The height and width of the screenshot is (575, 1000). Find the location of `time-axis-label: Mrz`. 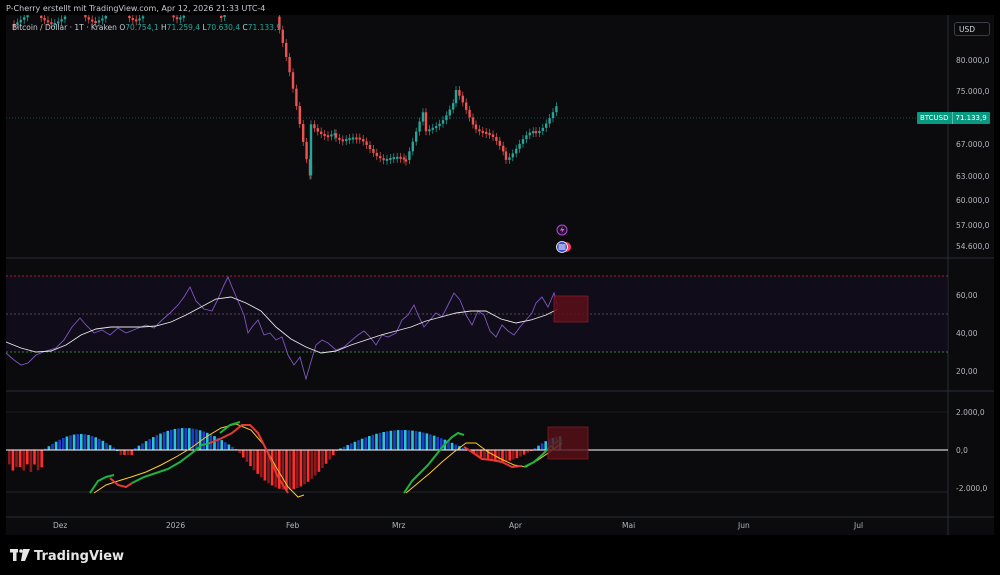

time-axis-label: Mrz is located at coordinates (399, 525).